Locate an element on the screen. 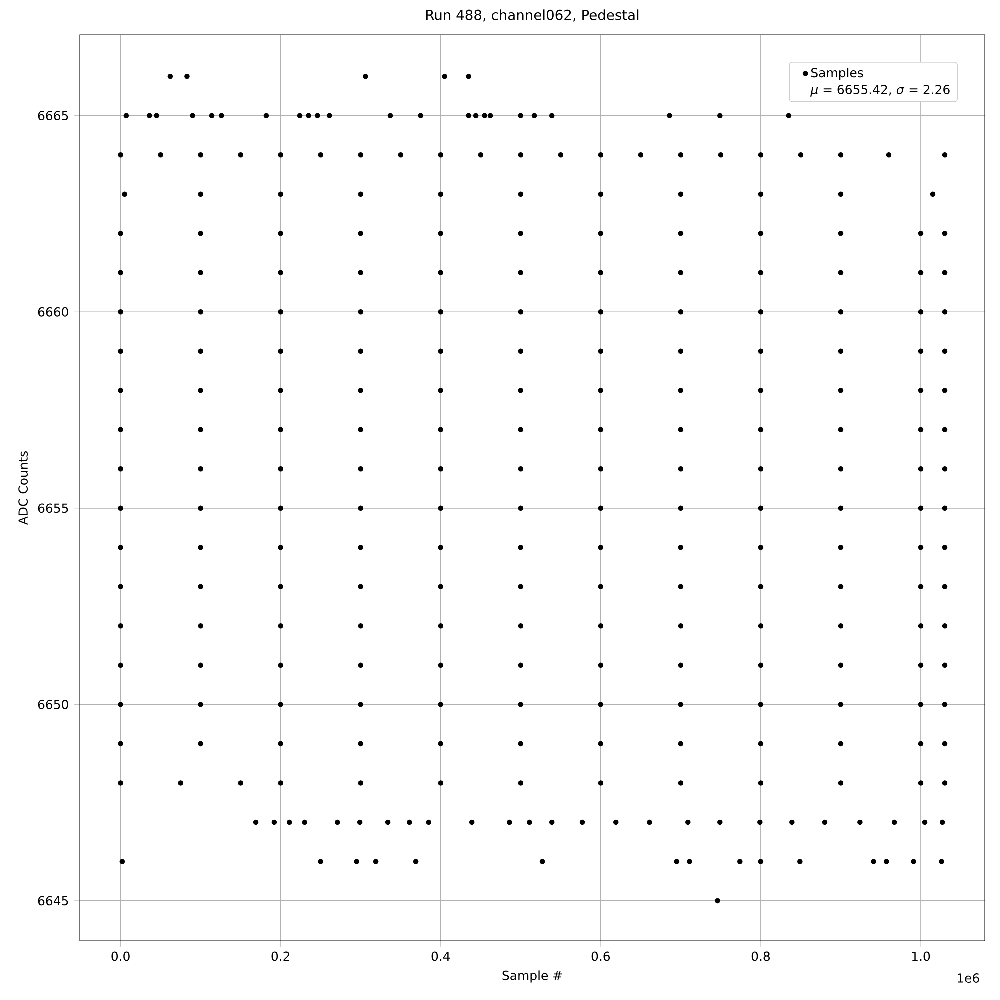 This screenshot has width=1000, height=1000. y-tick-label: 6660 is located at coordinates (53, 312).